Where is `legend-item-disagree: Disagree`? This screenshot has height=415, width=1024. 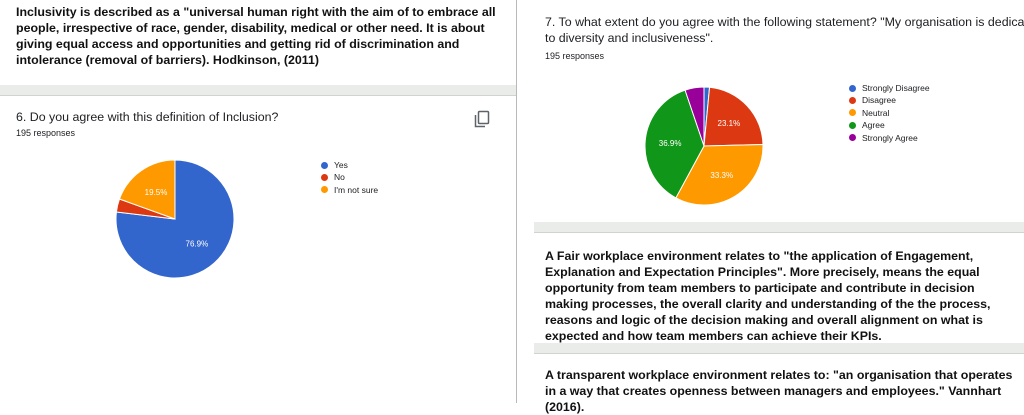 legend-item-disagree: Disagree is located at coordinates (889, 100).